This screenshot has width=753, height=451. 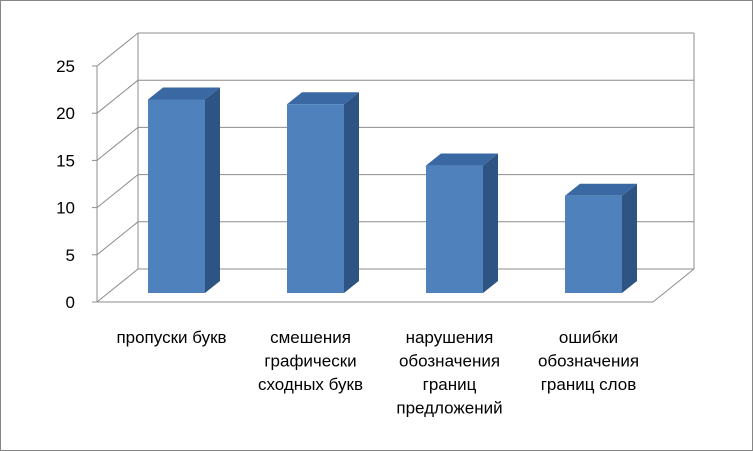 What do you see at coordinates (65, 184) in the screenshot?
I see `y-axis-tick-labels: 0 5 10 15 20 25` at bounding box center [65, 184].